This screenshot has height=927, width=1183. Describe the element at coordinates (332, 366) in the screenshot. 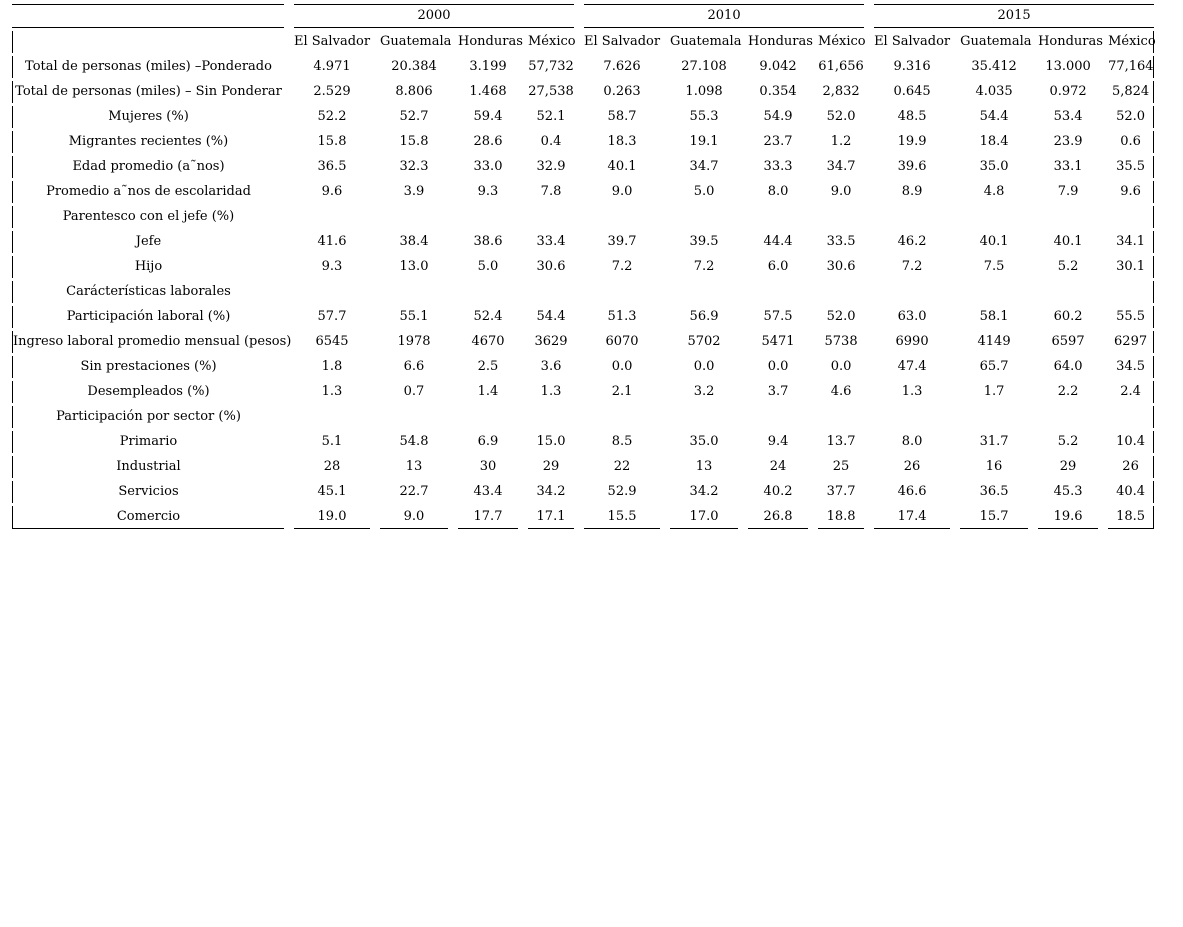

I see `data-cell: 1.8` at that location.